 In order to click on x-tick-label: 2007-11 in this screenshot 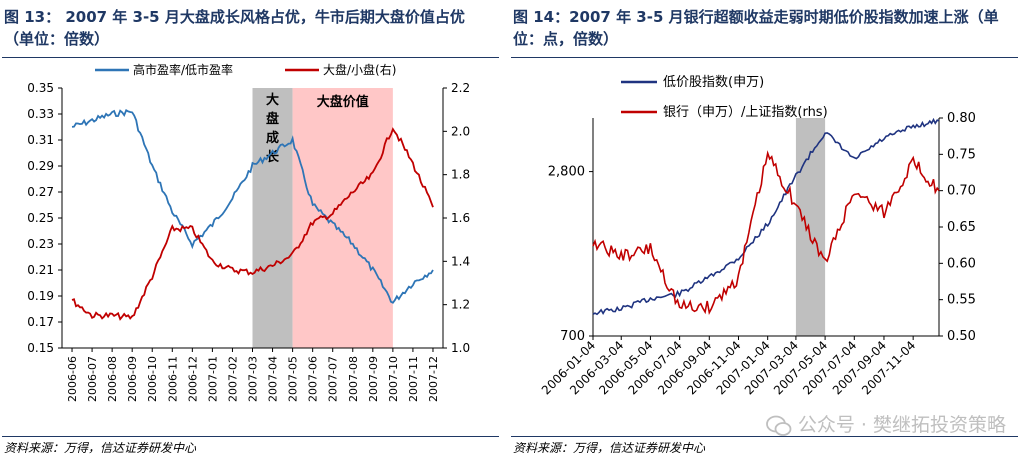, I will do `click(413, 379)`.